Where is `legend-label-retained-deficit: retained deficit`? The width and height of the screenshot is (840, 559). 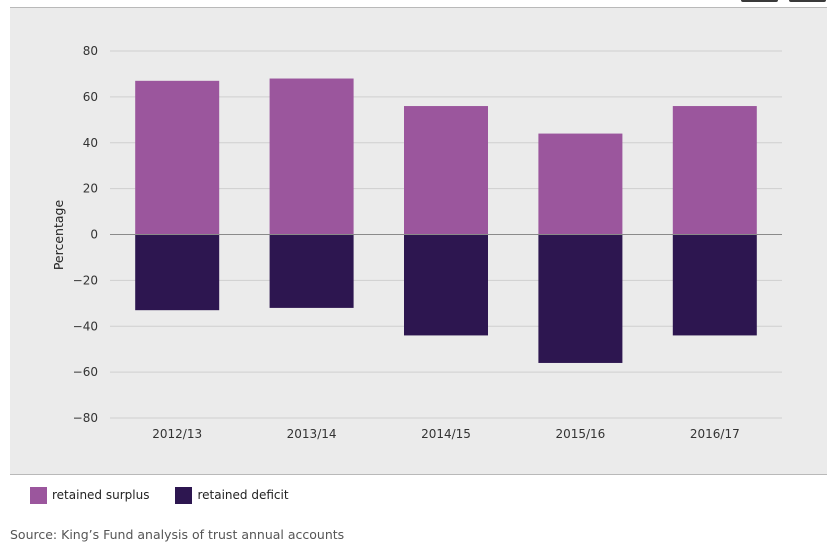
legend-label-retained-deficit: retained deficit is located at coordinates (243, 495).